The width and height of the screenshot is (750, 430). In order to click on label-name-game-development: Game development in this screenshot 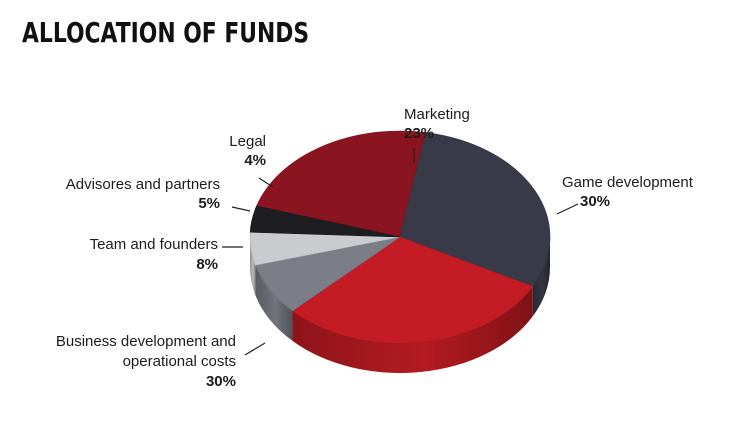, I will do `click(628, 182)`.